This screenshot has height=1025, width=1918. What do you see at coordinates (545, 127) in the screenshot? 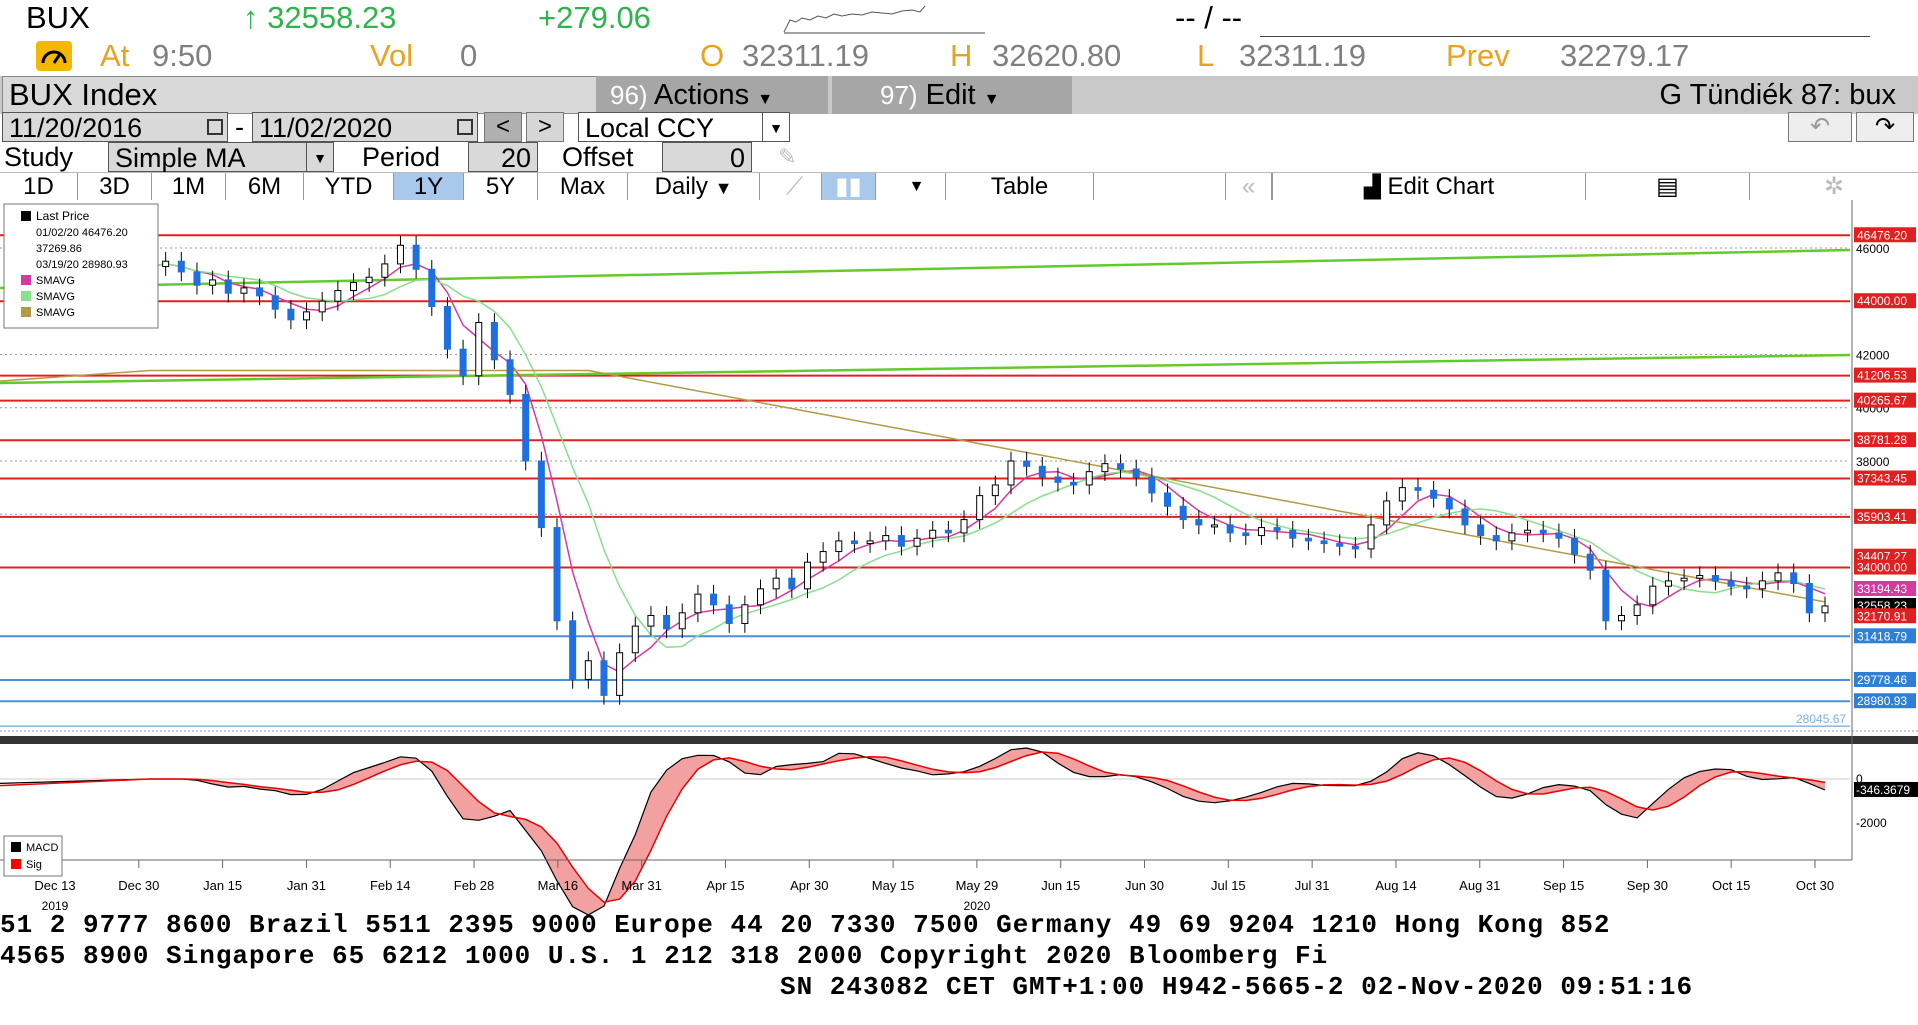
I see `next-period-button: >` at bounding box center [545, 127].